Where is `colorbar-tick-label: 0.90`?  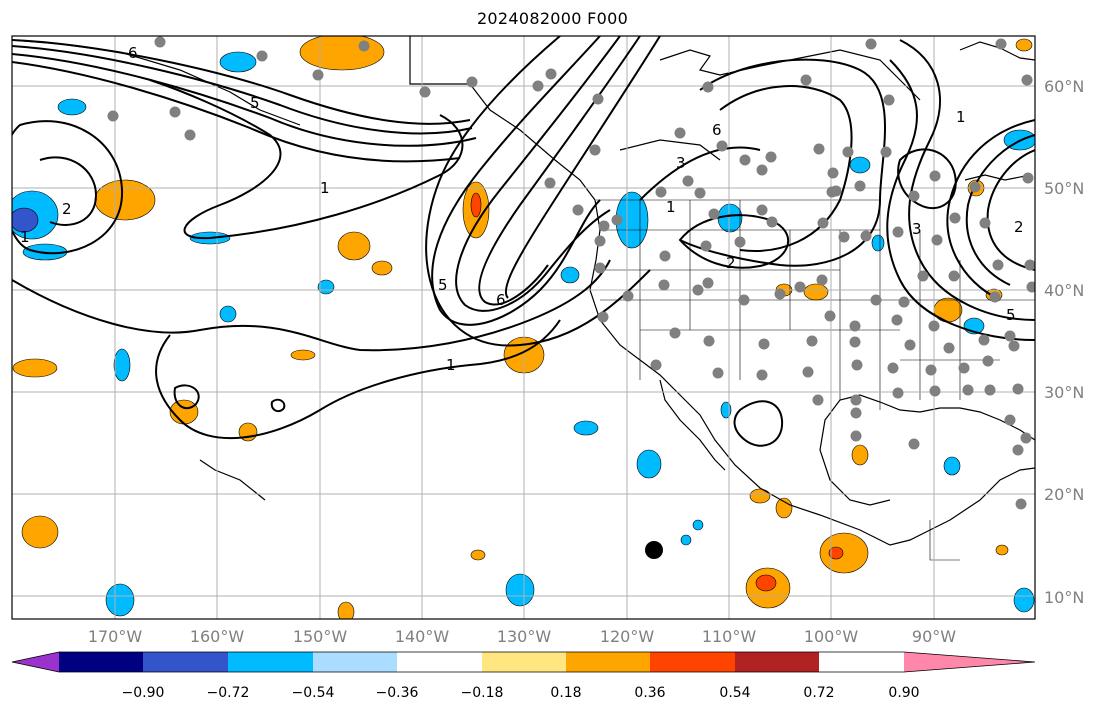 colorbar-tick-label: 0.90 is located at coordinates (903, 693).